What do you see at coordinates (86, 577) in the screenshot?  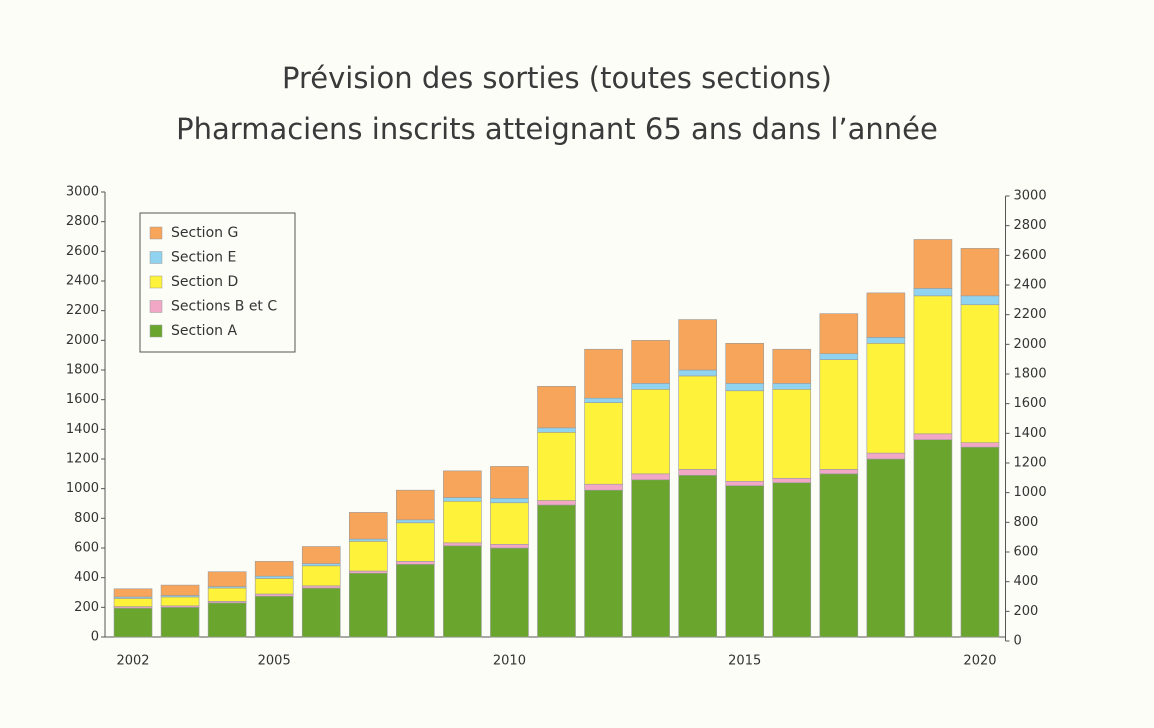 I see `y-tick-label: 400` at bounding box center [86, 577].